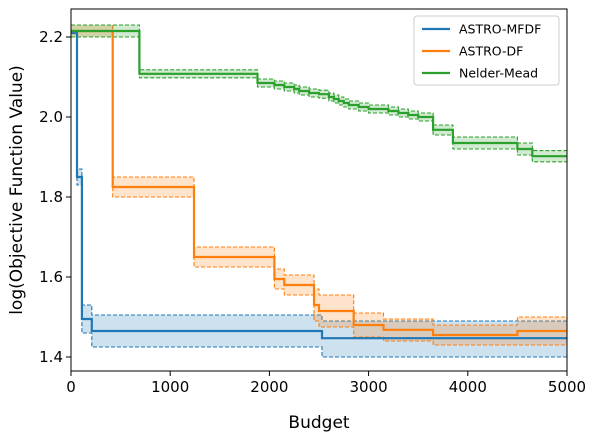 The height and width of the screenshot is (441, 597). I want to click on x-tick-label: 1000, so click(170, 387).